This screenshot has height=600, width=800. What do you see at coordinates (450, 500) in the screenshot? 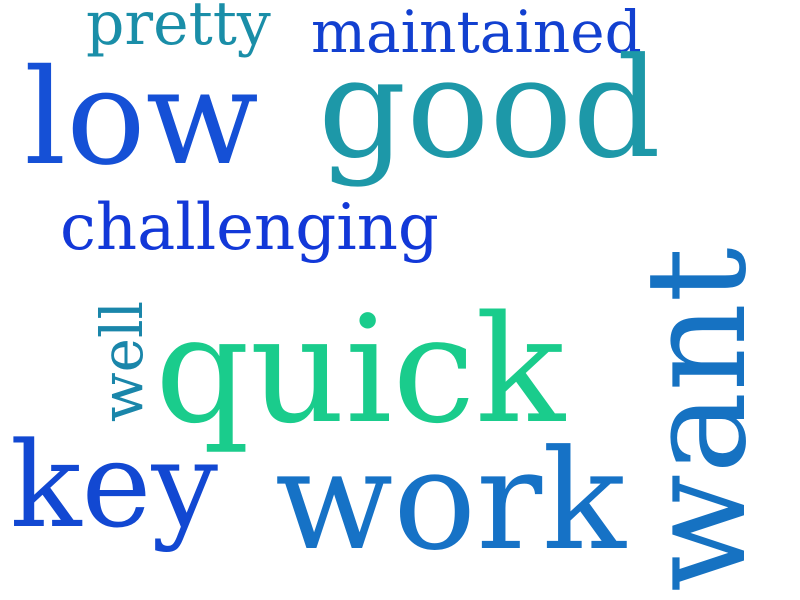
I see `word-work: work` at bounding box center [450, 500].